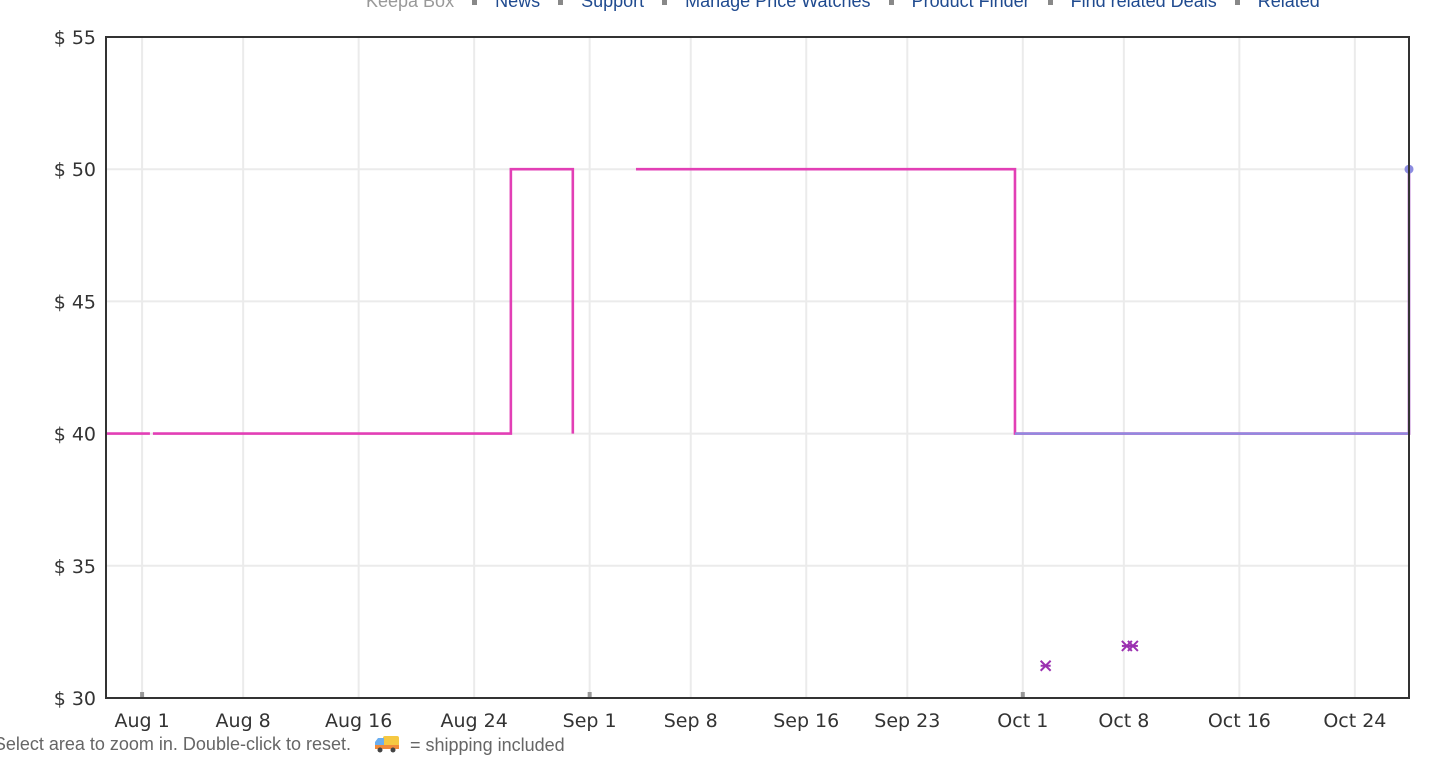 The height and width of the screenshot is (766, 1439). What do you see at coordinates (363, 301) in the screenshot?
I see `price-line-segment` at bounding box center [363, 301].